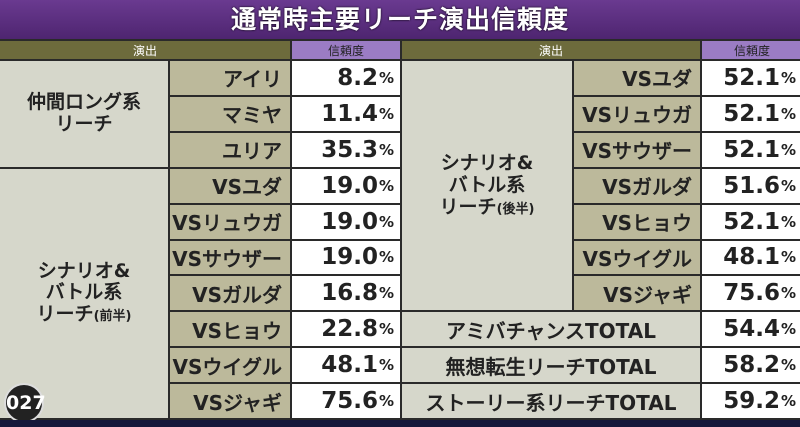 The image size is (800, 427). I want to click on value-number: 54.4, so click(751, 329).